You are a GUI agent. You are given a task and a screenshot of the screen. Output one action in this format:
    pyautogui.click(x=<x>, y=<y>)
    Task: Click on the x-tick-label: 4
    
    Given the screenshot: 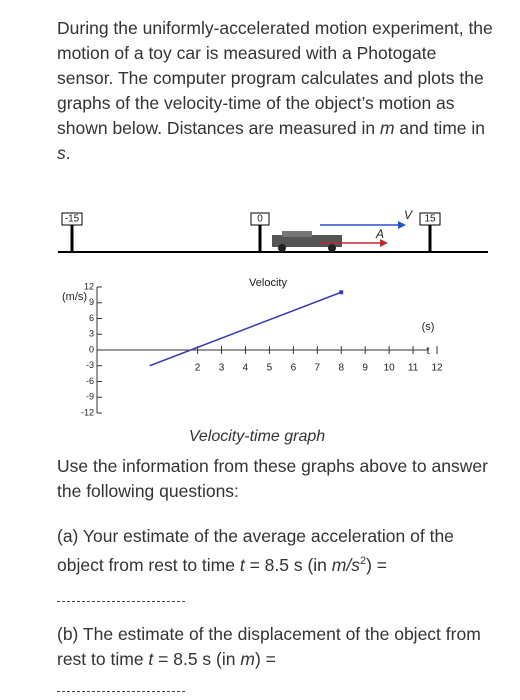 What is the action you would take?
    pyautogui.click(x=246, y=368)
    